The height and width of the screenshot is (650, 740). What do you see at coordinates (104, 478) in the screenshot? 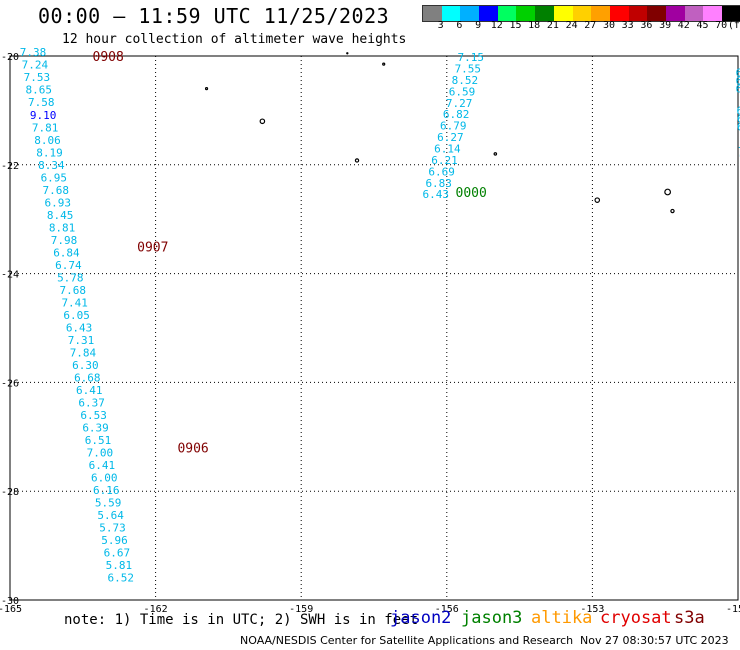
I see `wave-height-label: 6.00` at bounding box center [104, 478].